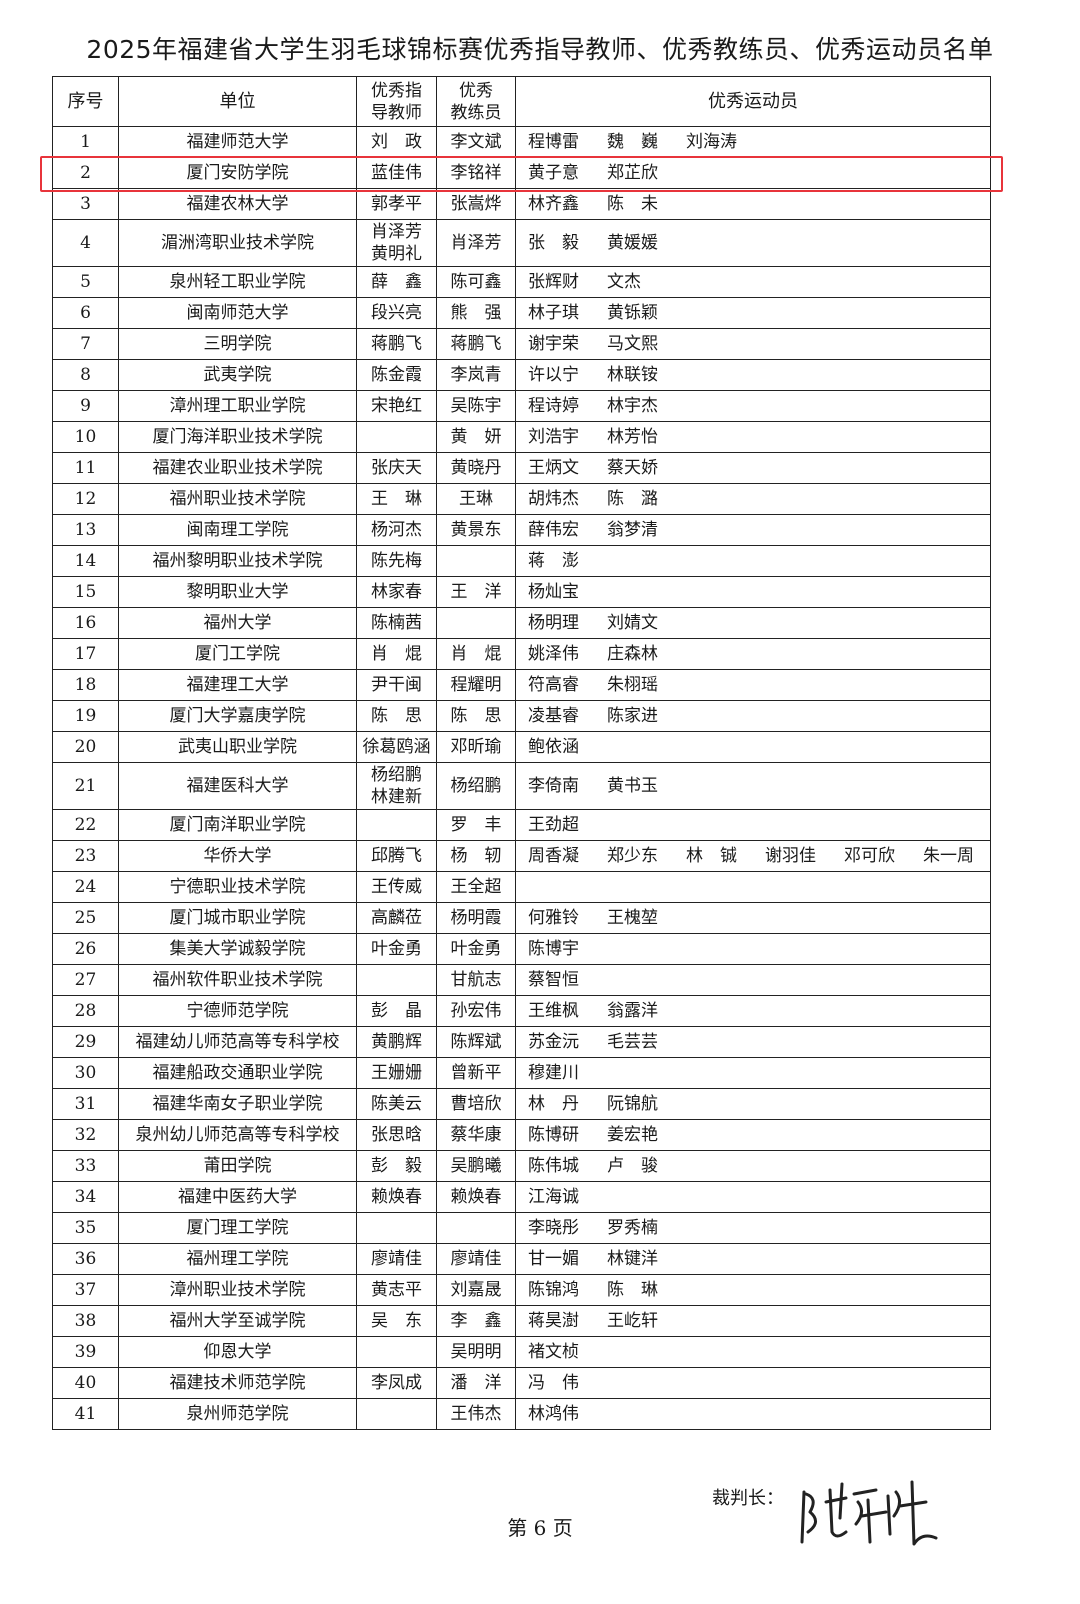  Describe the element at coordinates (553, 786) in the screenshot. I see `athlete-name: 李倚南` at that location.